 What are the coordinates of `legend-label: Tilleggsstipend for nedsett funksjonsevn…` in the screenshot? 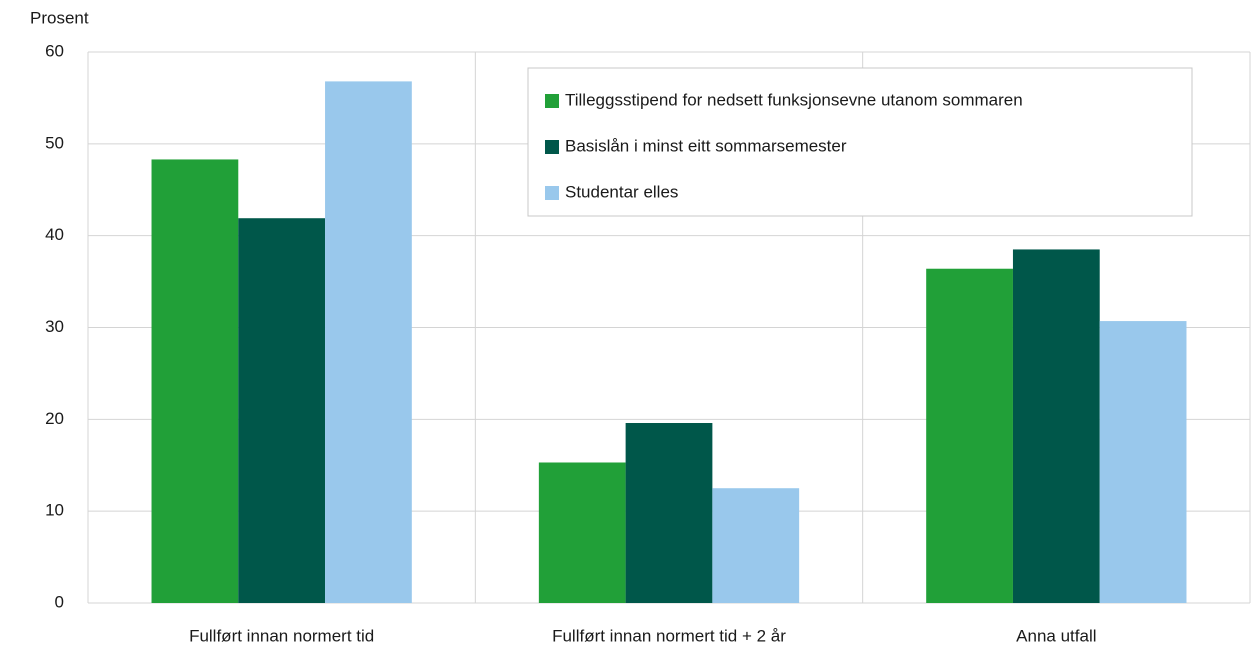 It's located at (794, 99).